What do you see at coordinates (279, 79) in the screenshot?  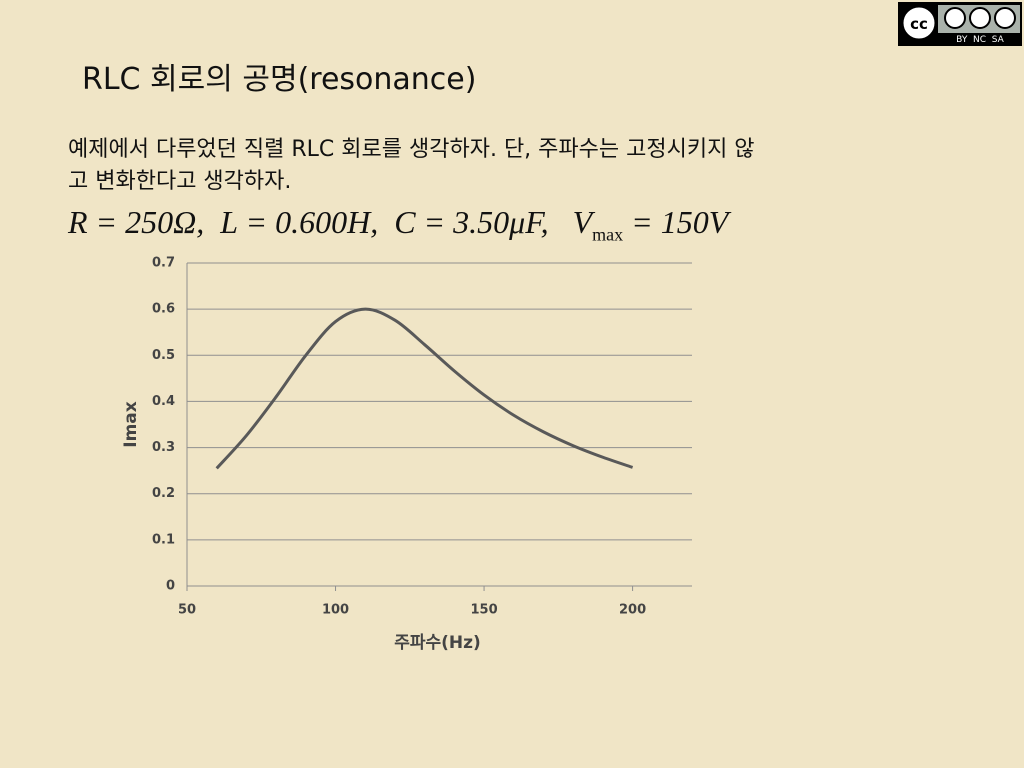 I see `slide-title: RLC 회로의 공명(resonance)` at bounding box center [279, 79].